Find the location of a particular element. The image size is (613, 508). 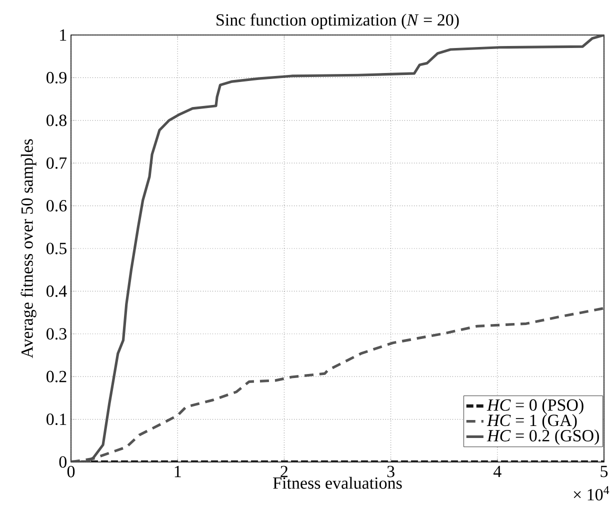

y-axis-title: Average fitness over 50 samples is located at coordinates (28, 248).